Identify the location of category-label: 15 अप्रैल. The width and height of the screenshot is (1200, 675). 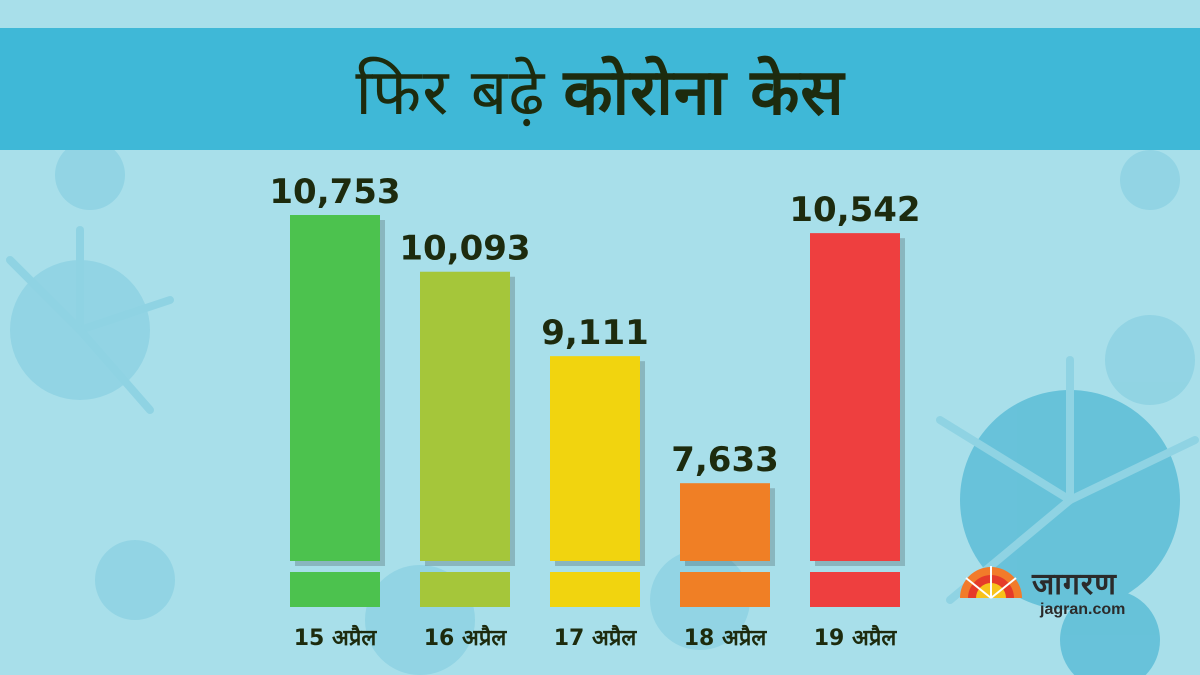
(336, 637).